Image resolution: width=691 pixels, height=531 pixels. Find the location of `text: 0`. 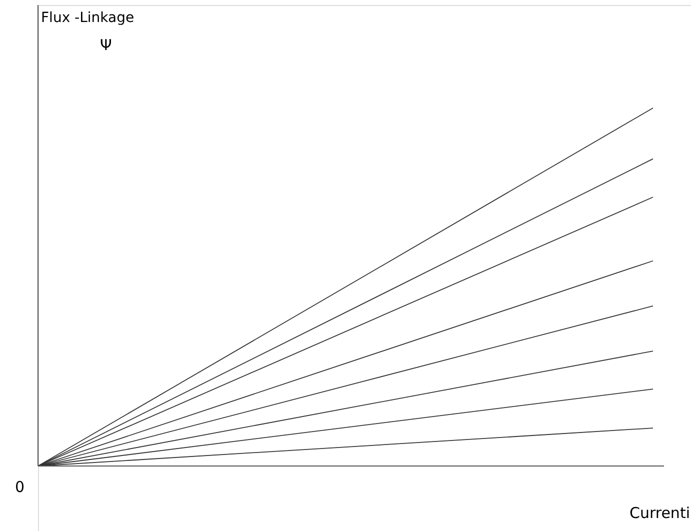

text: 0 is located at coordinates (20, 487).